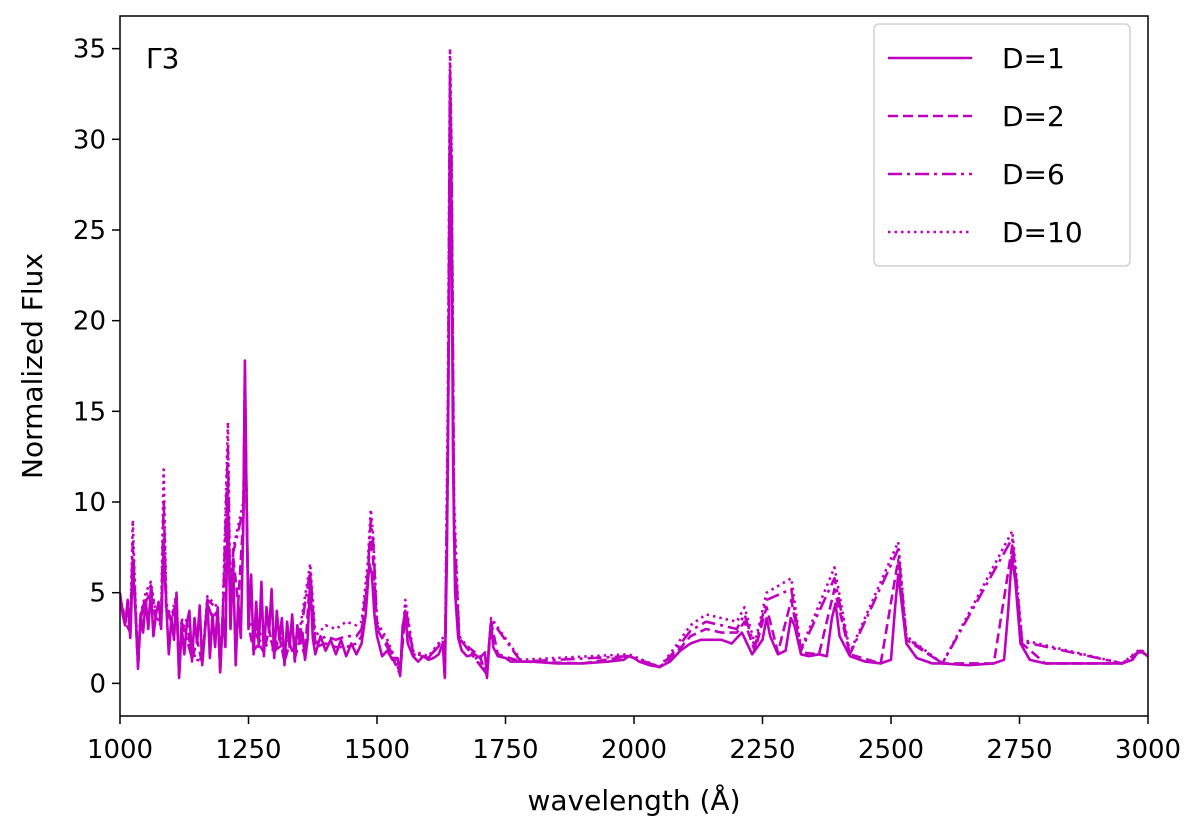  What do you see at coordinates (89, 503) in the screenshot?
I see `y-tick-label: 10` at bounding box center [89, 503].